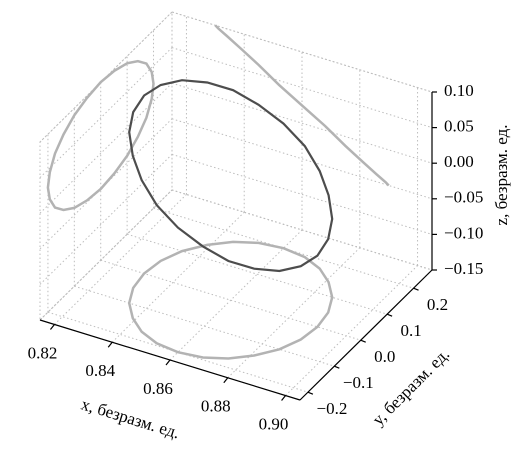 Image resolution: width=527 pixels, height=471 pixels. What do you see at coordinates (130, 418) in the screenshot?
I see `x-axis-label: x, безразм. ед.` at bounding box center [130, 418].